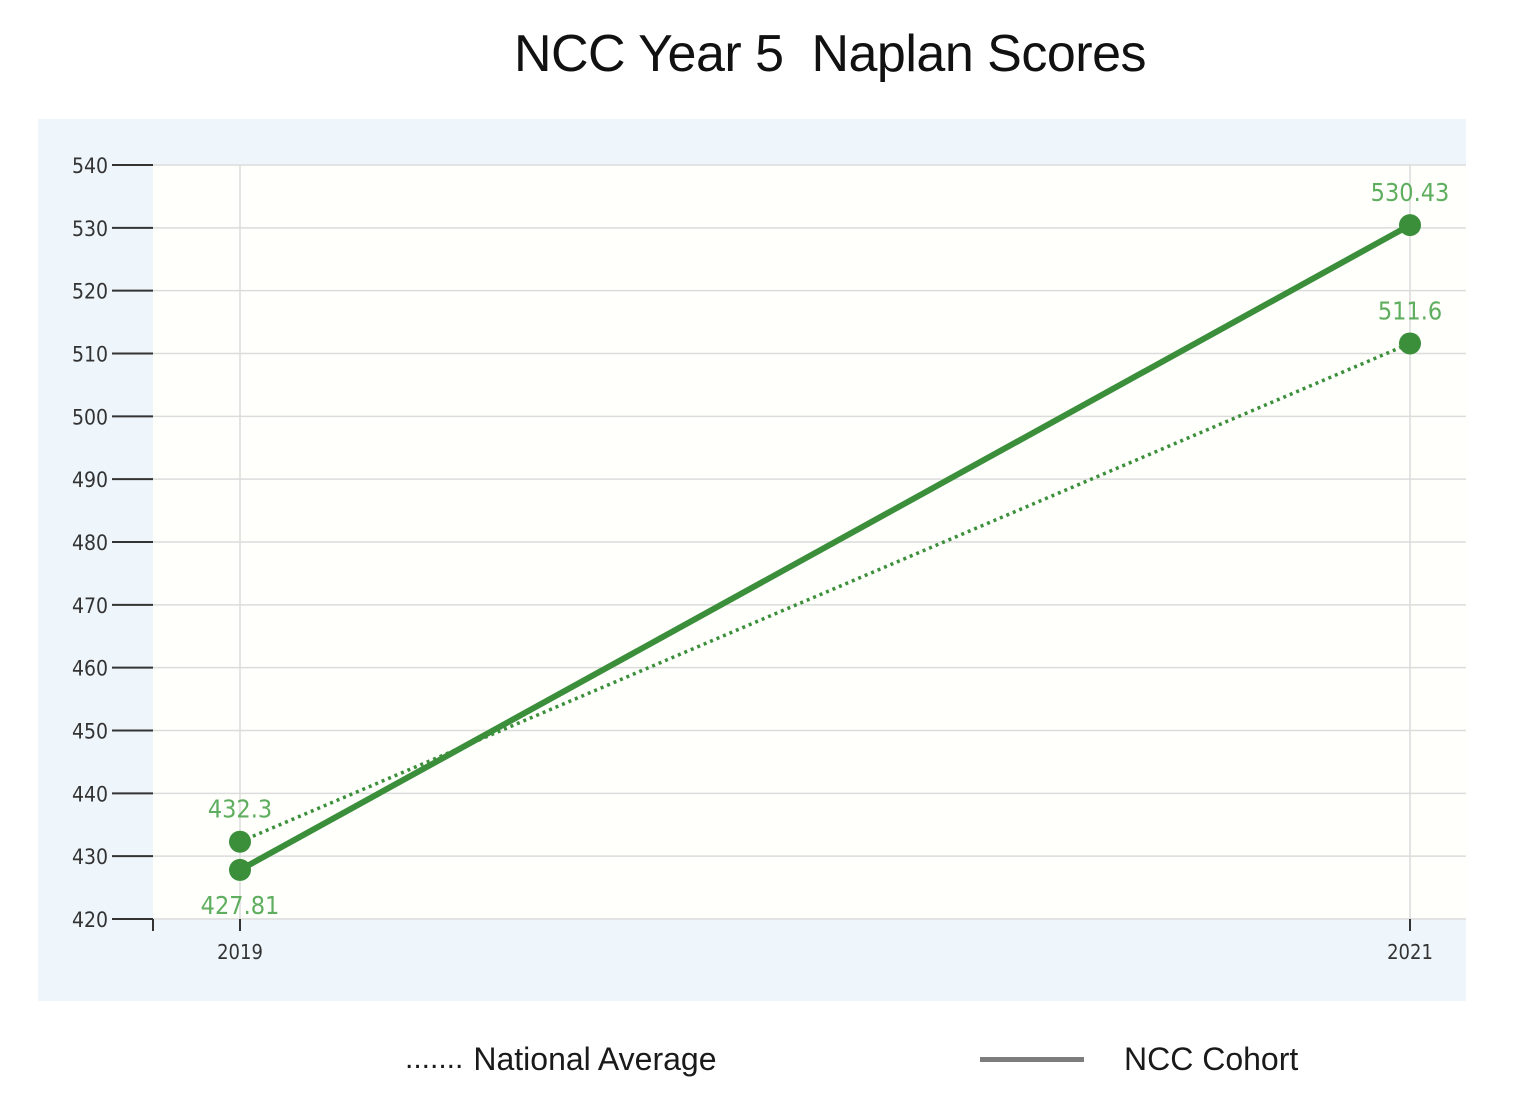 The width and height of the screenshot is (1522, 1108). What do you see at coordinates (90, 543) in the screenshot?
I see `y-tick-label: 480` at bounding box center [90, 543].